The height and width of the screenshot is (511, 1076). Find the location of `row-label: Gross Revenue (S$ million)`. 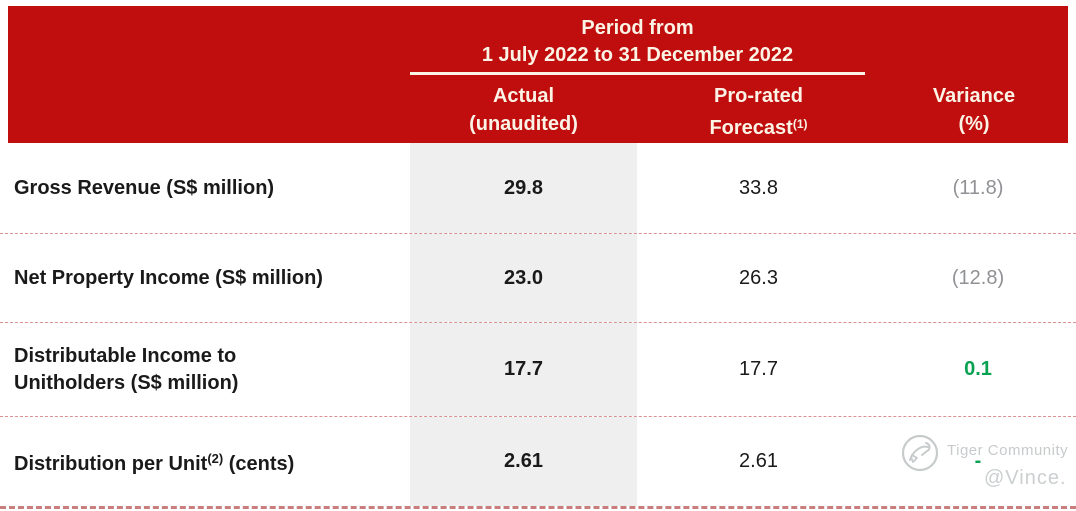

row-label: Gross Revenue (S$ million) is located at coordinates (205, 188).